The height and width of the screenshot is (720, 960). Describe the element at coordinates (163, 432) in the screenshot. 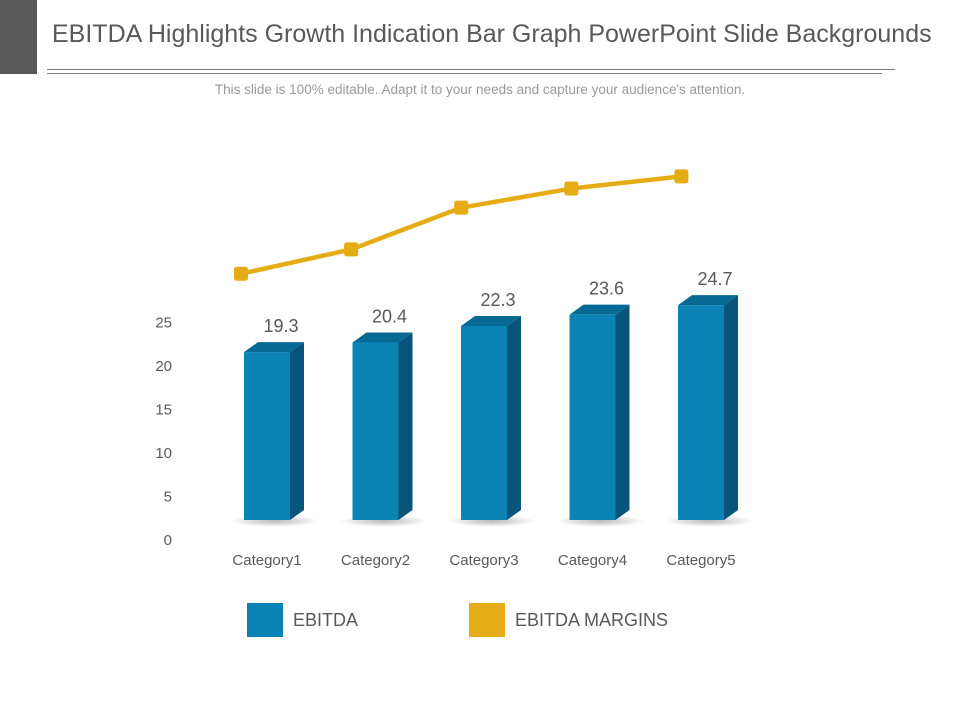

I see `y-axis: 0 5 10 15 20 25` at that location.